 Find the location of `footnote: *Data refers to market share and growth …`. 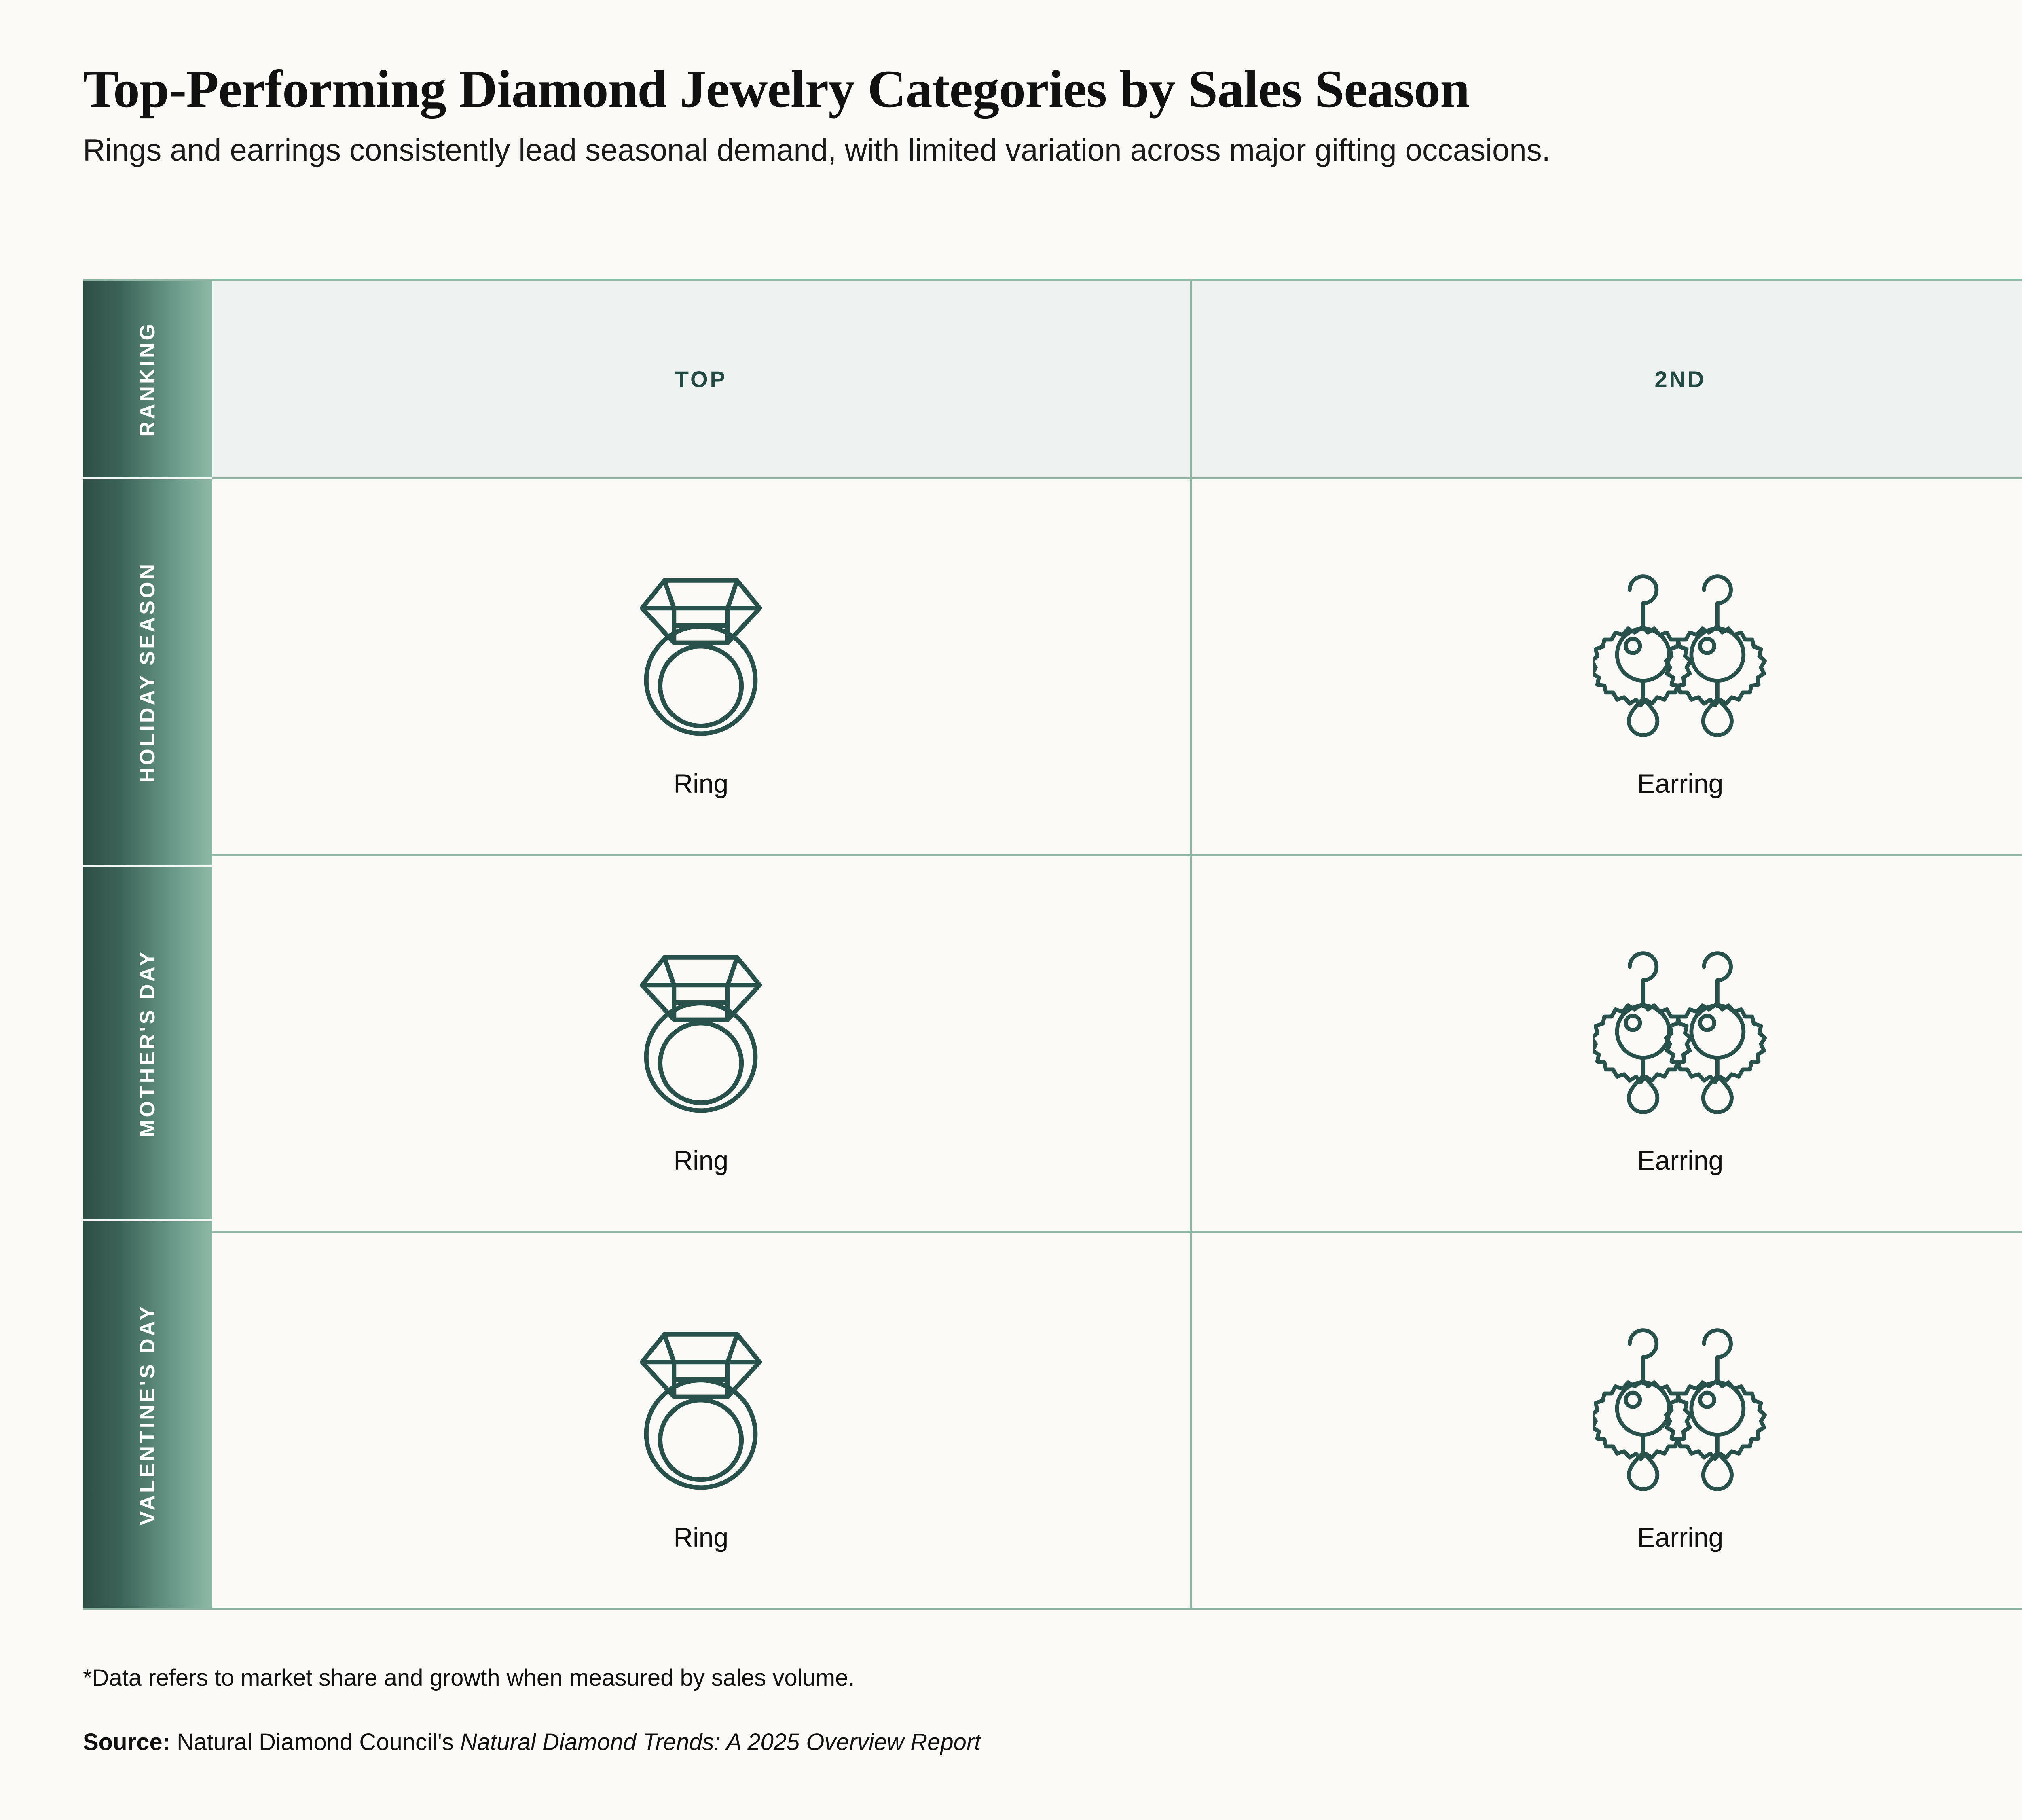

footnote: *Data refers to market share and growth … is located at coordinates (469, 1678).